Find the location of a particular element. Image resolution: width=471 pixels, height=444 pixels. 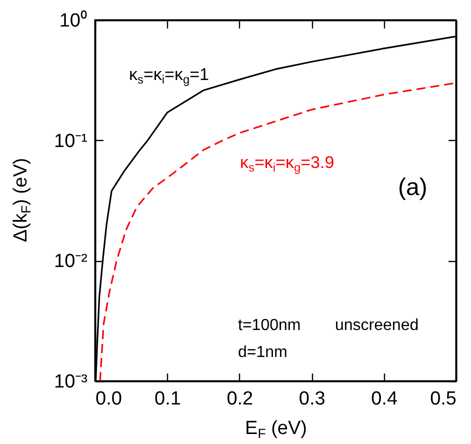

x-axis-title: E$_{F}$ (eV) is located at coordinates (276, 429).